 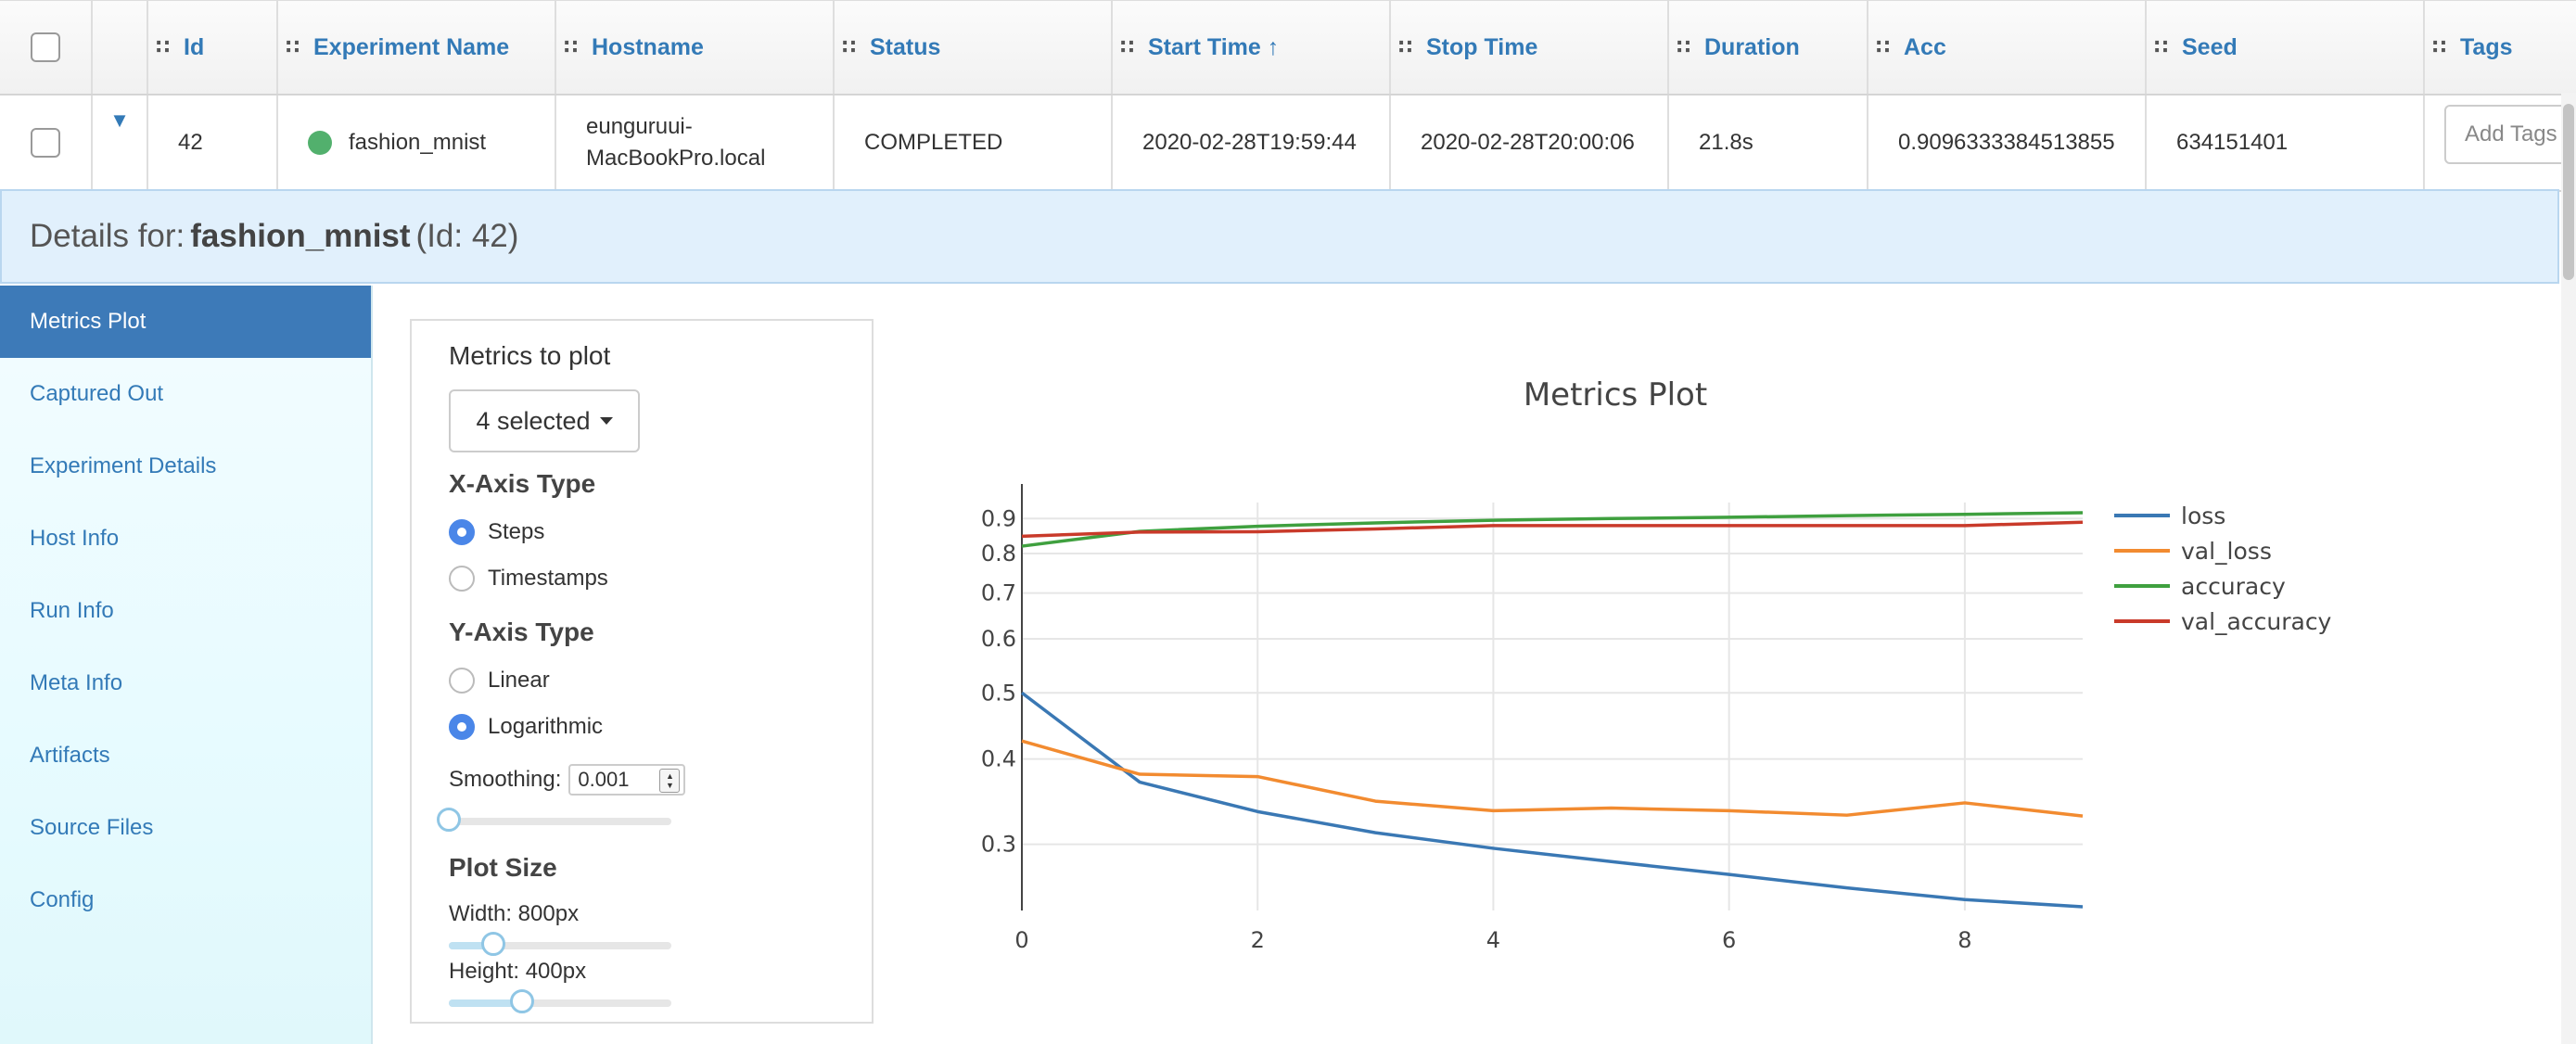 I want to click on column-header-label: Status, so click(x=906, y=46).